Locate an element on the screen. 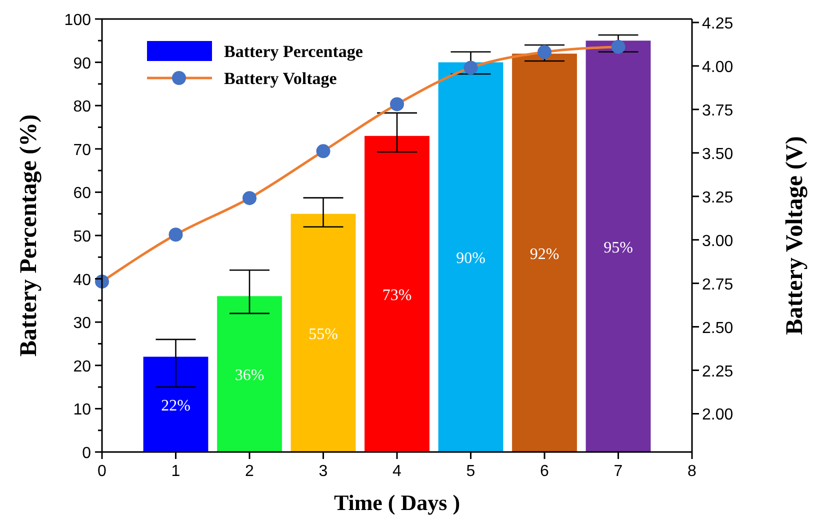  x-tick-label: 1 is located at coordinates (175, 471).